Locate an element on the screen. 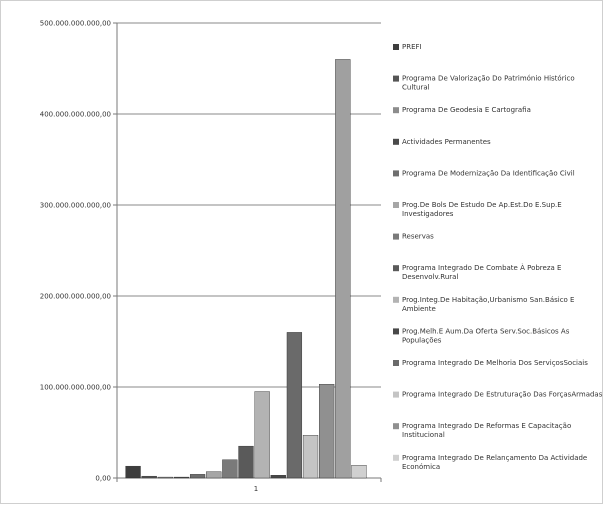 This screenshot has height=505, width=603. y-tick-label: 500.000.000.000,00 is located at coordinates (75, 24).